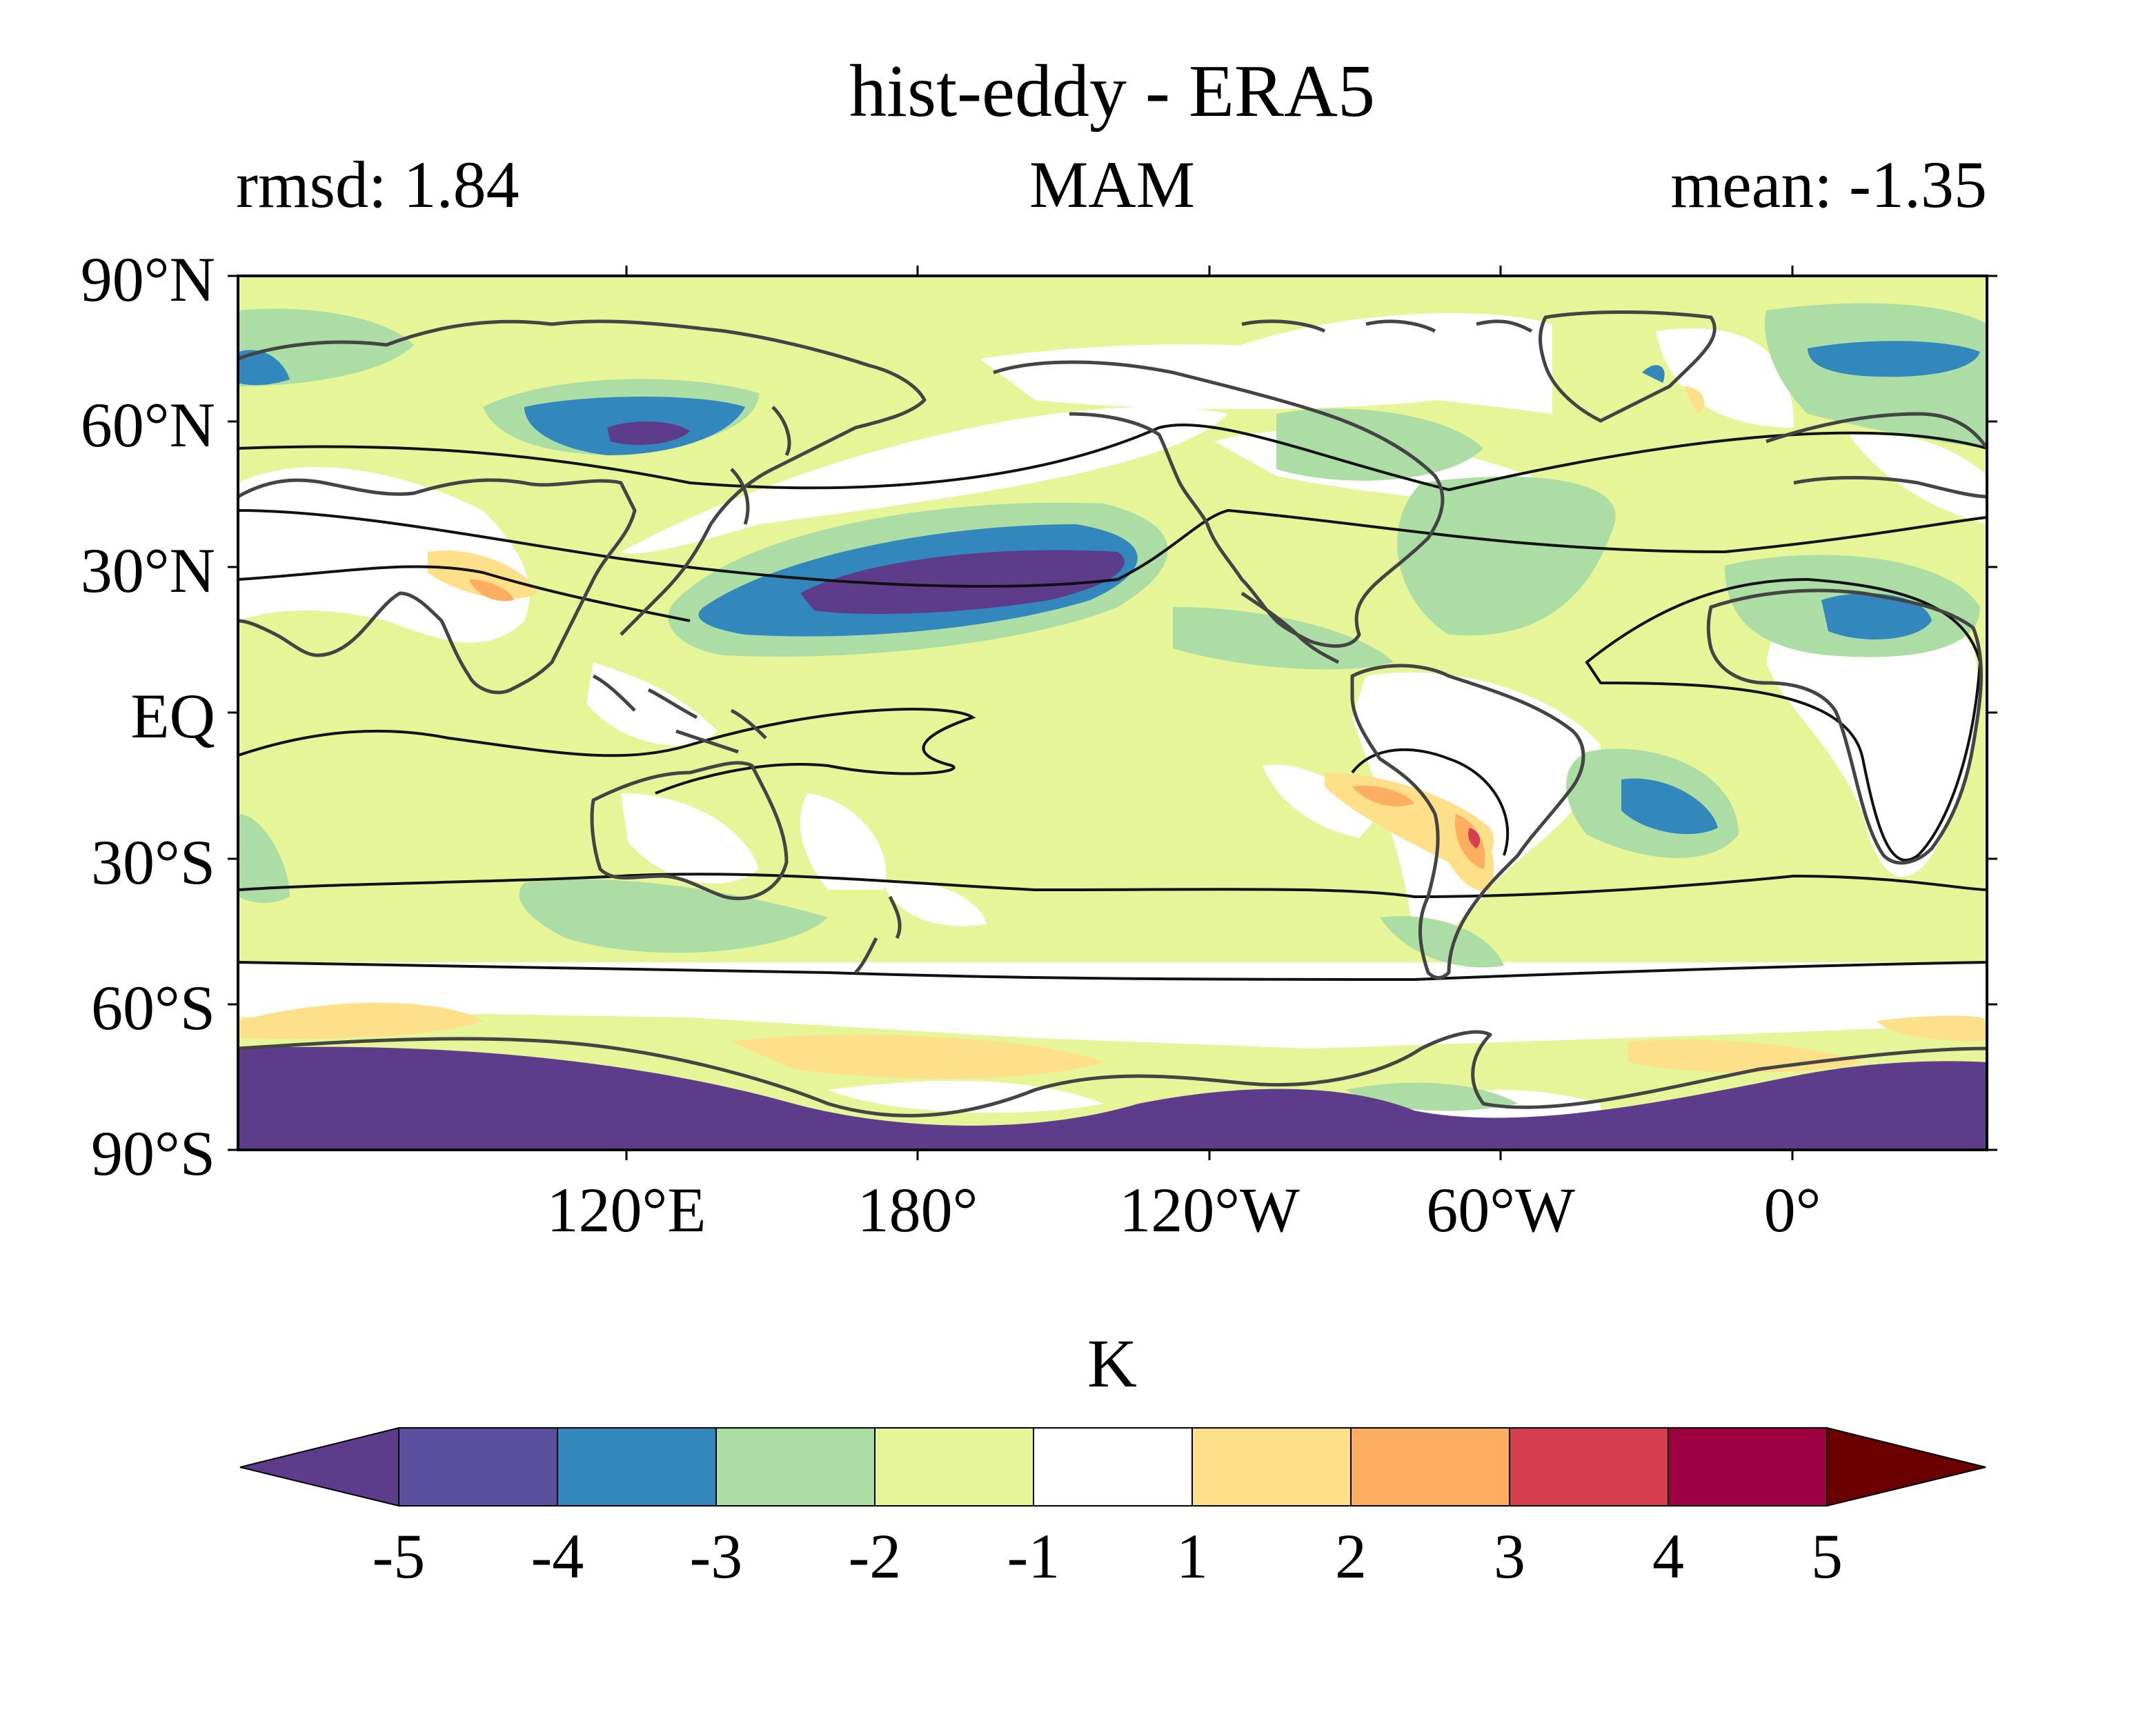 The width and height of the screenshot is (2156, 1710). I want to click on lon-label-180: 180°, so click(918, 1210).